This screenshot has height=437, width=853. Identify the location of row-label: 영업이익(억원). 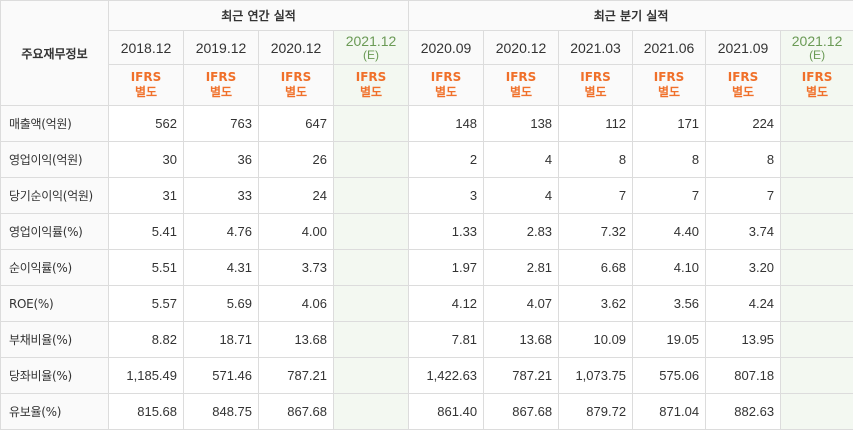
(54, 159).